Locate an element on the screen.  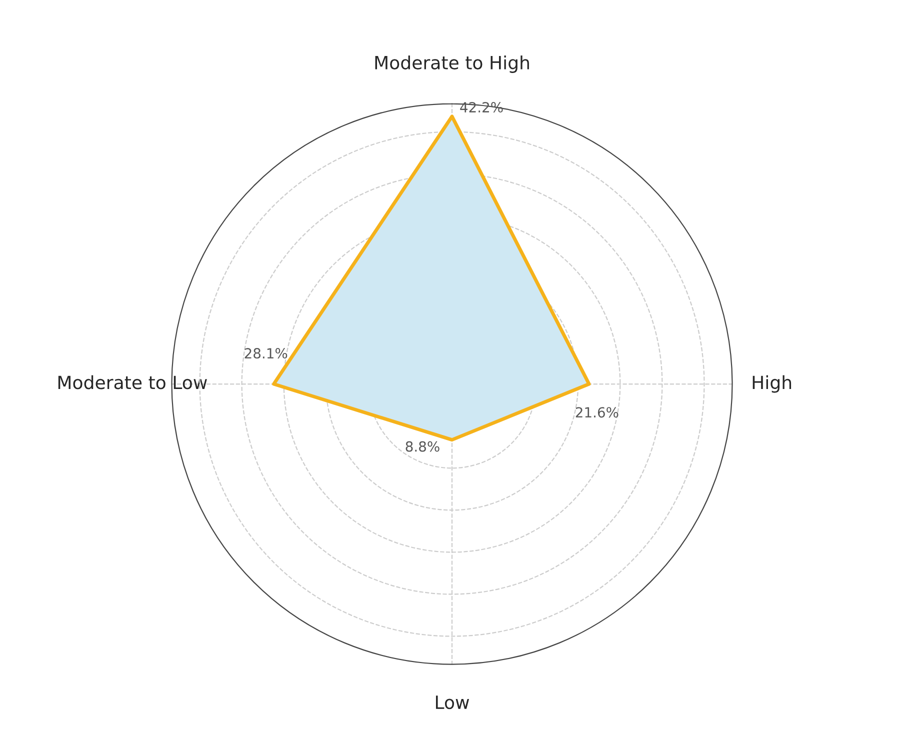
spoke-label: High is located at coordinates (772, 384).